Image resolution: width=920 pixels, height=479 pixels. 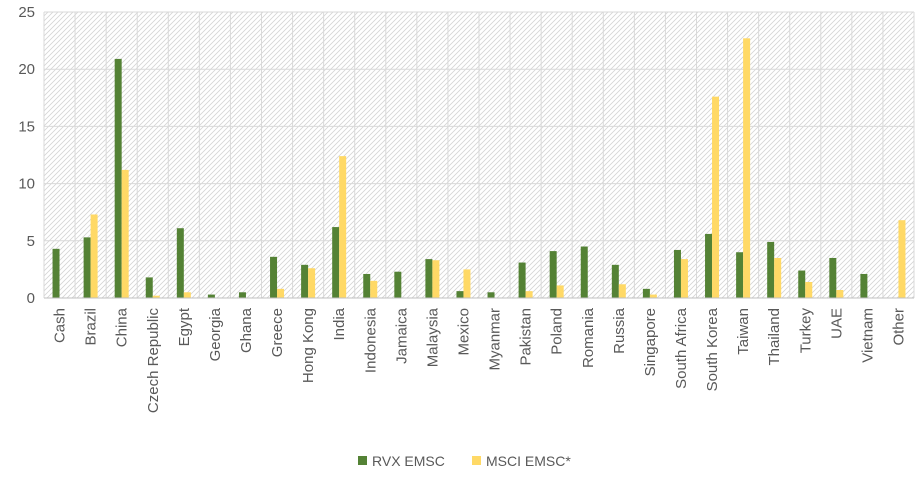 What do you see at coordinates (619, 330) in the screenshot?
I see `x-tick-label: Russia` at bounding box center [619, 330].